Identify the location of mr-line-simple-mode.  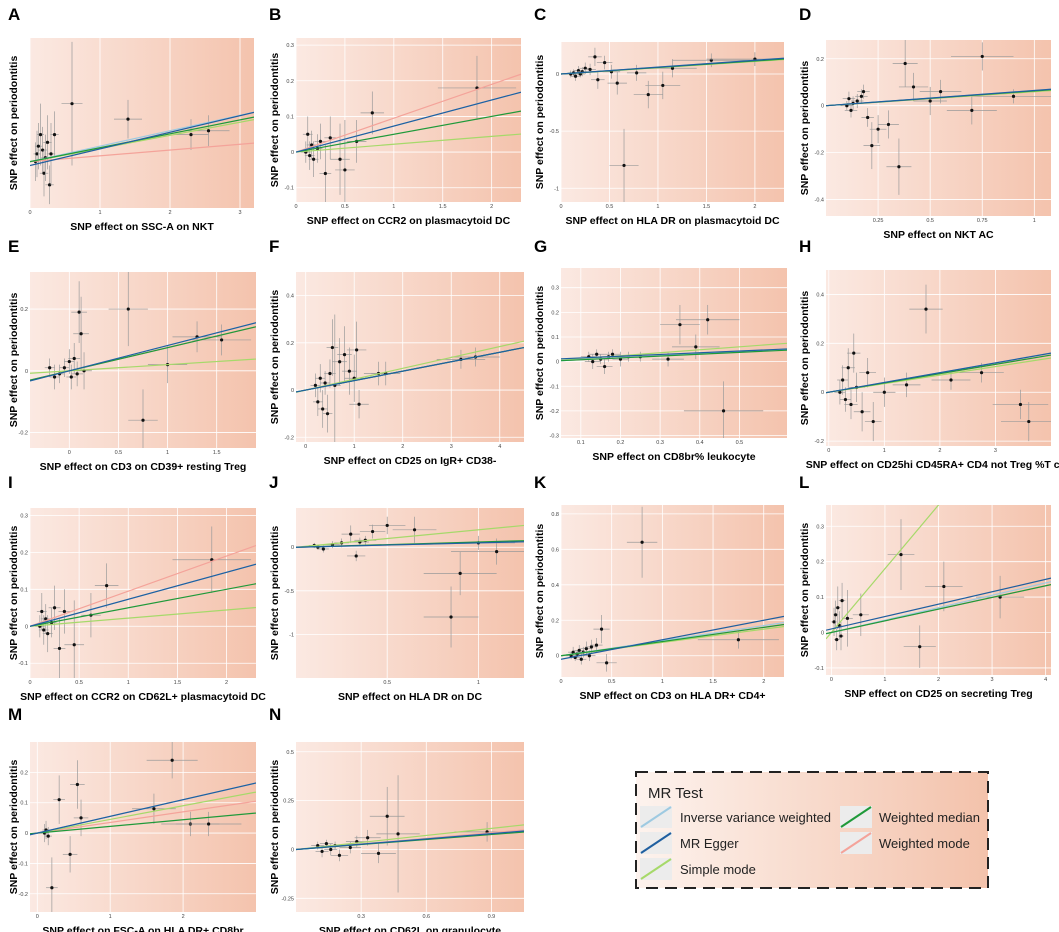
(410, 837).